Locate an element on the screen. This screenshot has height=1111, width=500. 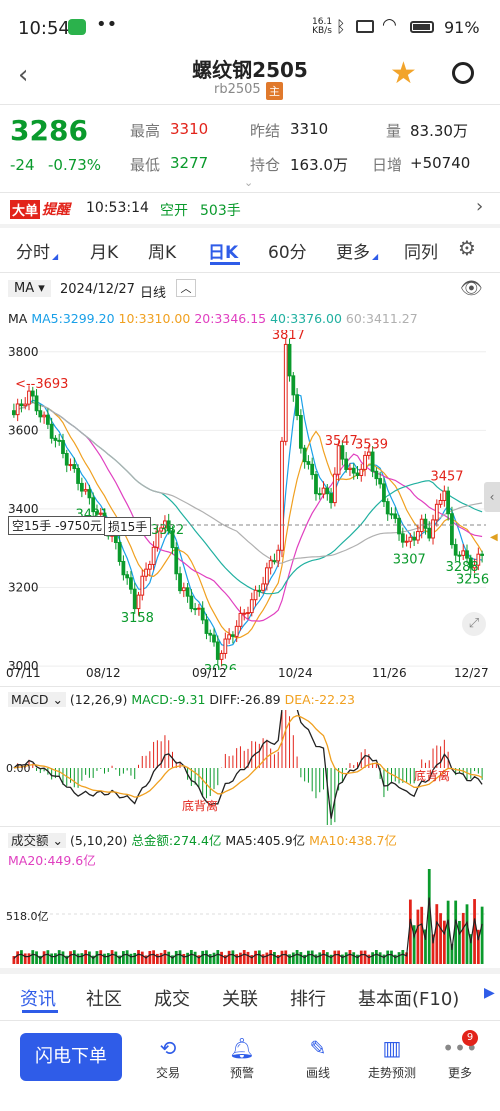
nav-forecast: 走势预测 is located at coordinates (391, 1073).